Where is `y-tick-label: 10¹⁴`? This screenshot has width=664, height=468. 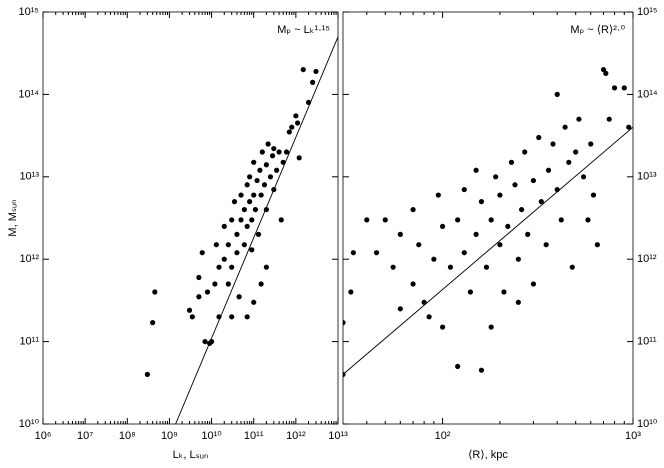 y-tick-label: 10¹⁴ is located at coordinates (647, 94).